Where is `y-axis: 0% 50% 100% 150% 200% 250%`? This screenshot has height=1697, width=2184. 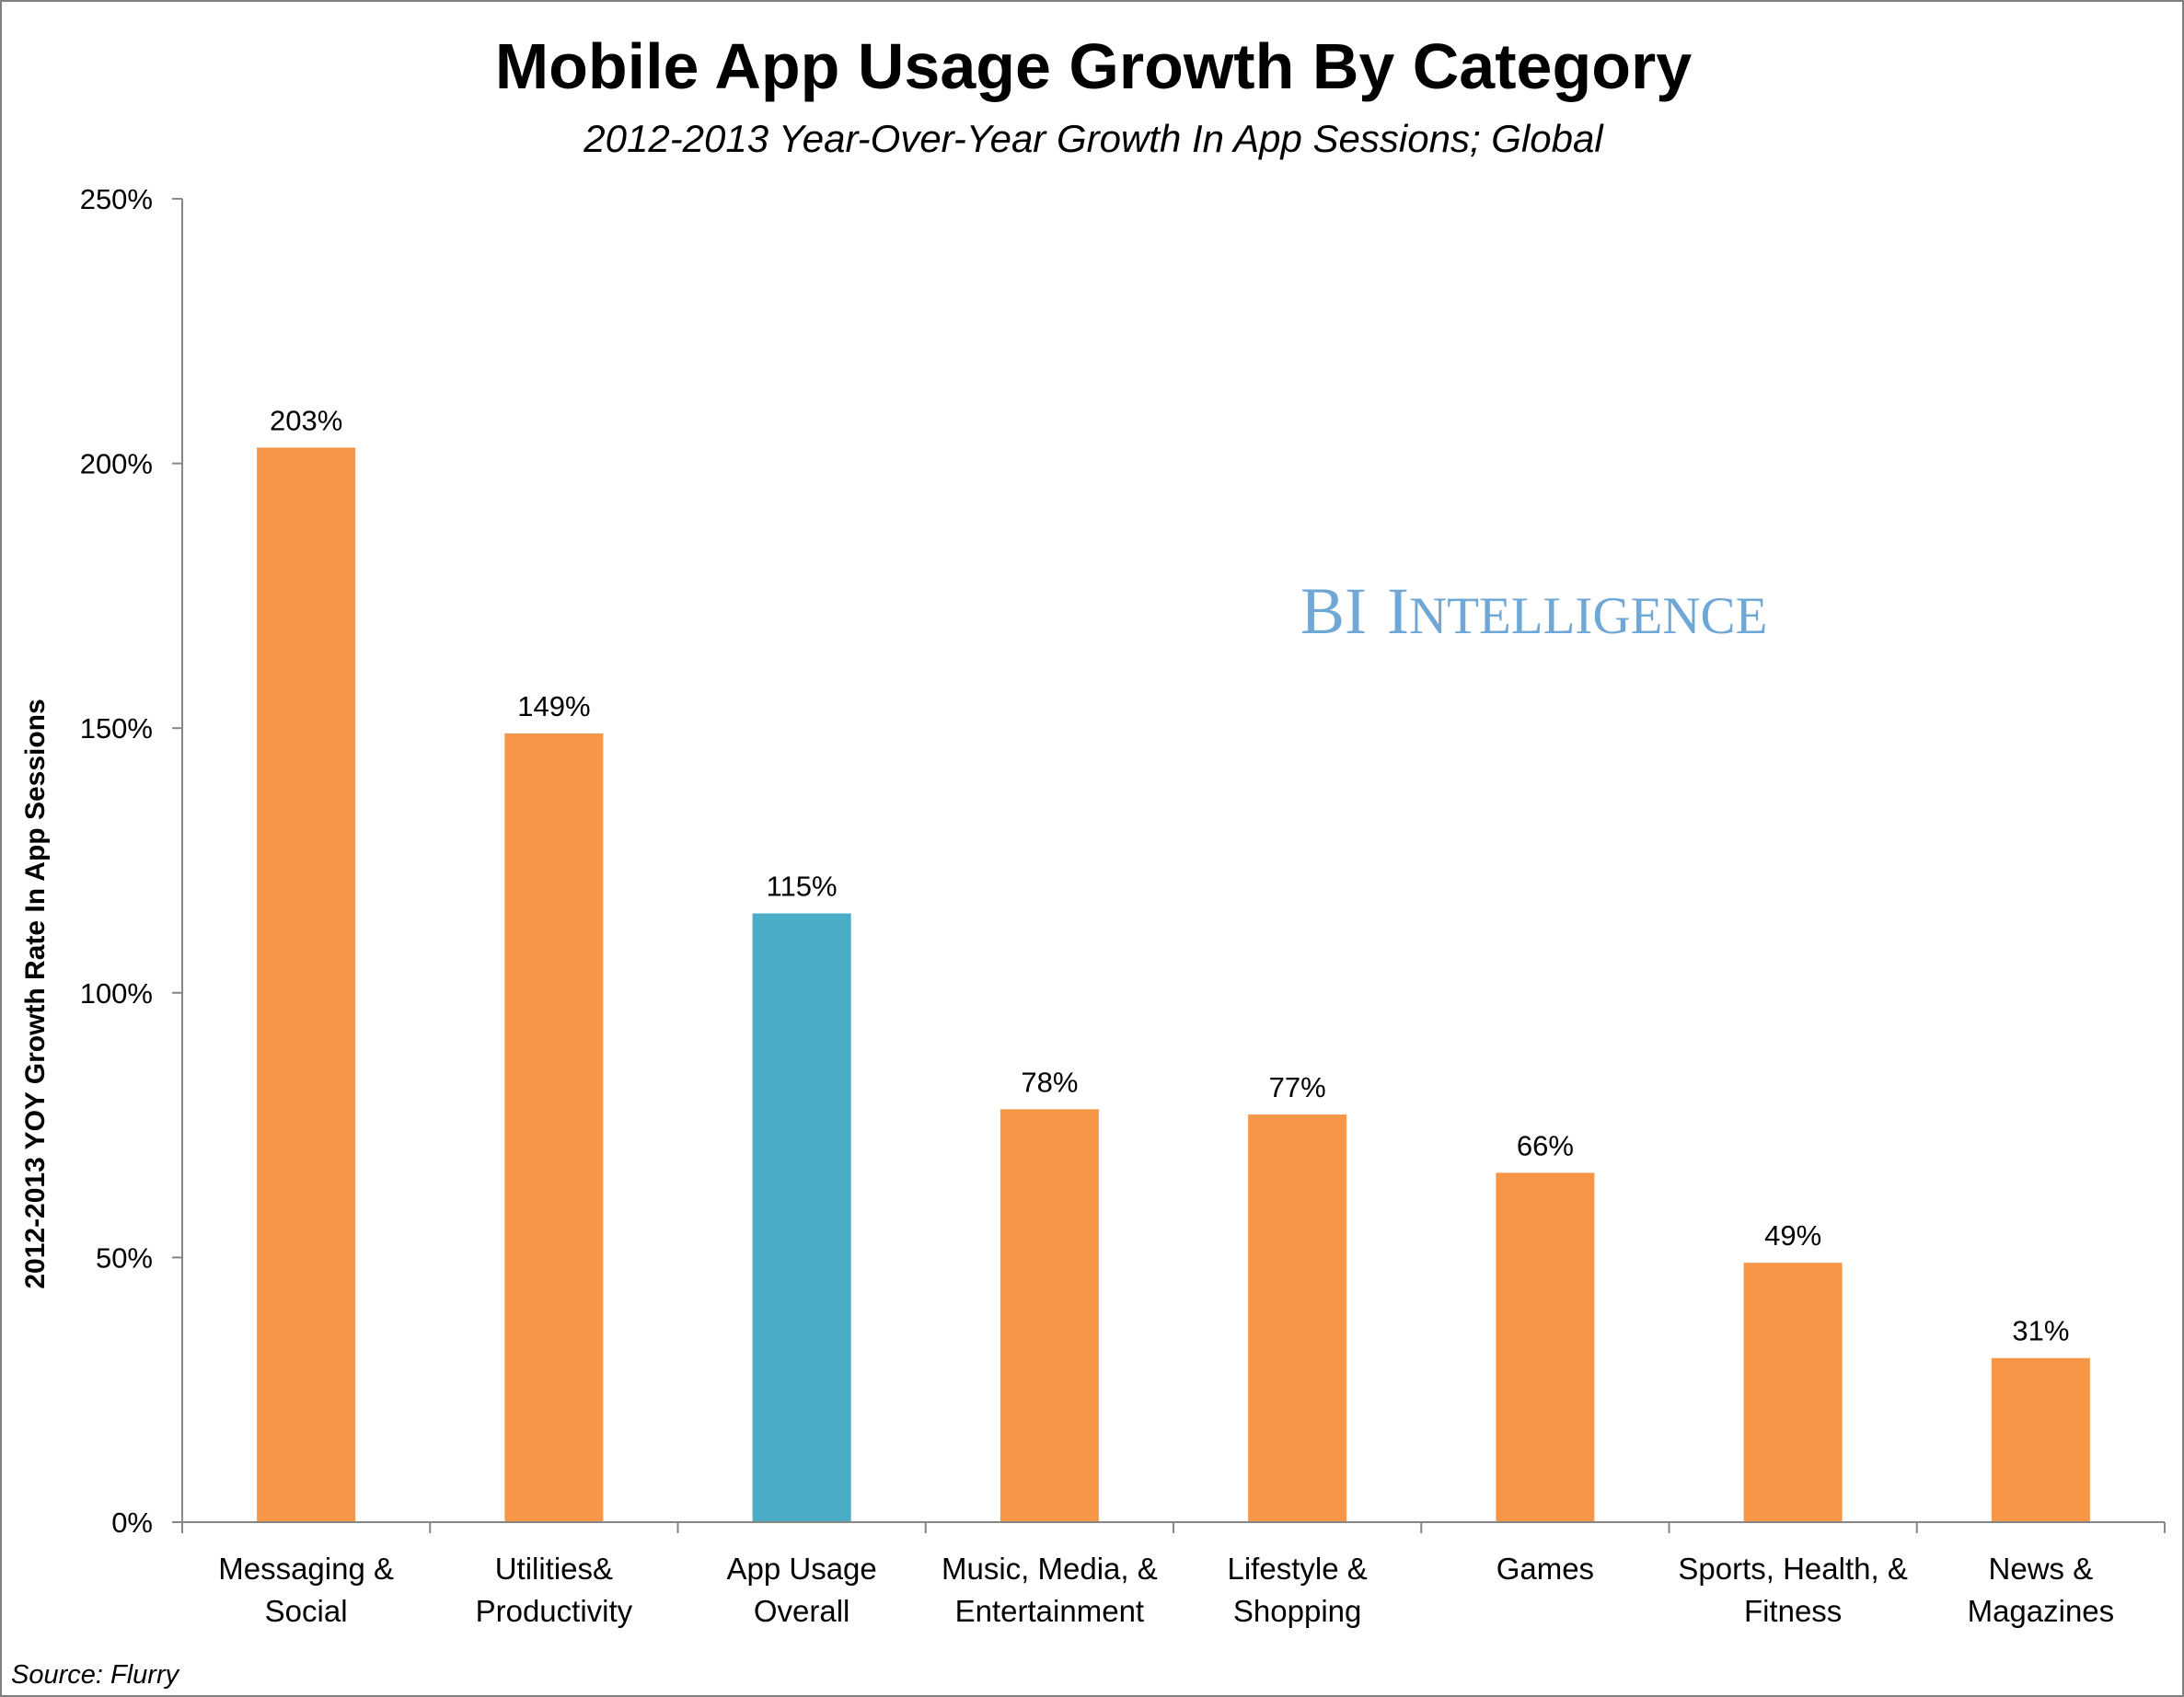 y-axis: 0% 50% 100% 150% 200% 250% is located at coordinates (131, 861).